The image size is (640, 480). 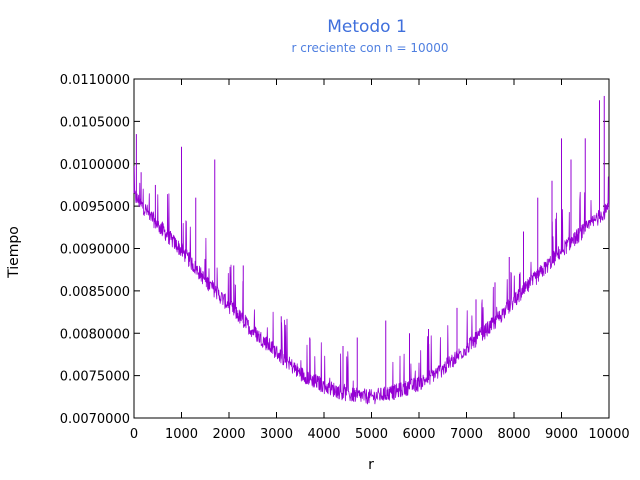 What do you see at coordinates (371, 465) in the screenshot?
I see `x-axis-label: r` at bounding box center [371, 465].